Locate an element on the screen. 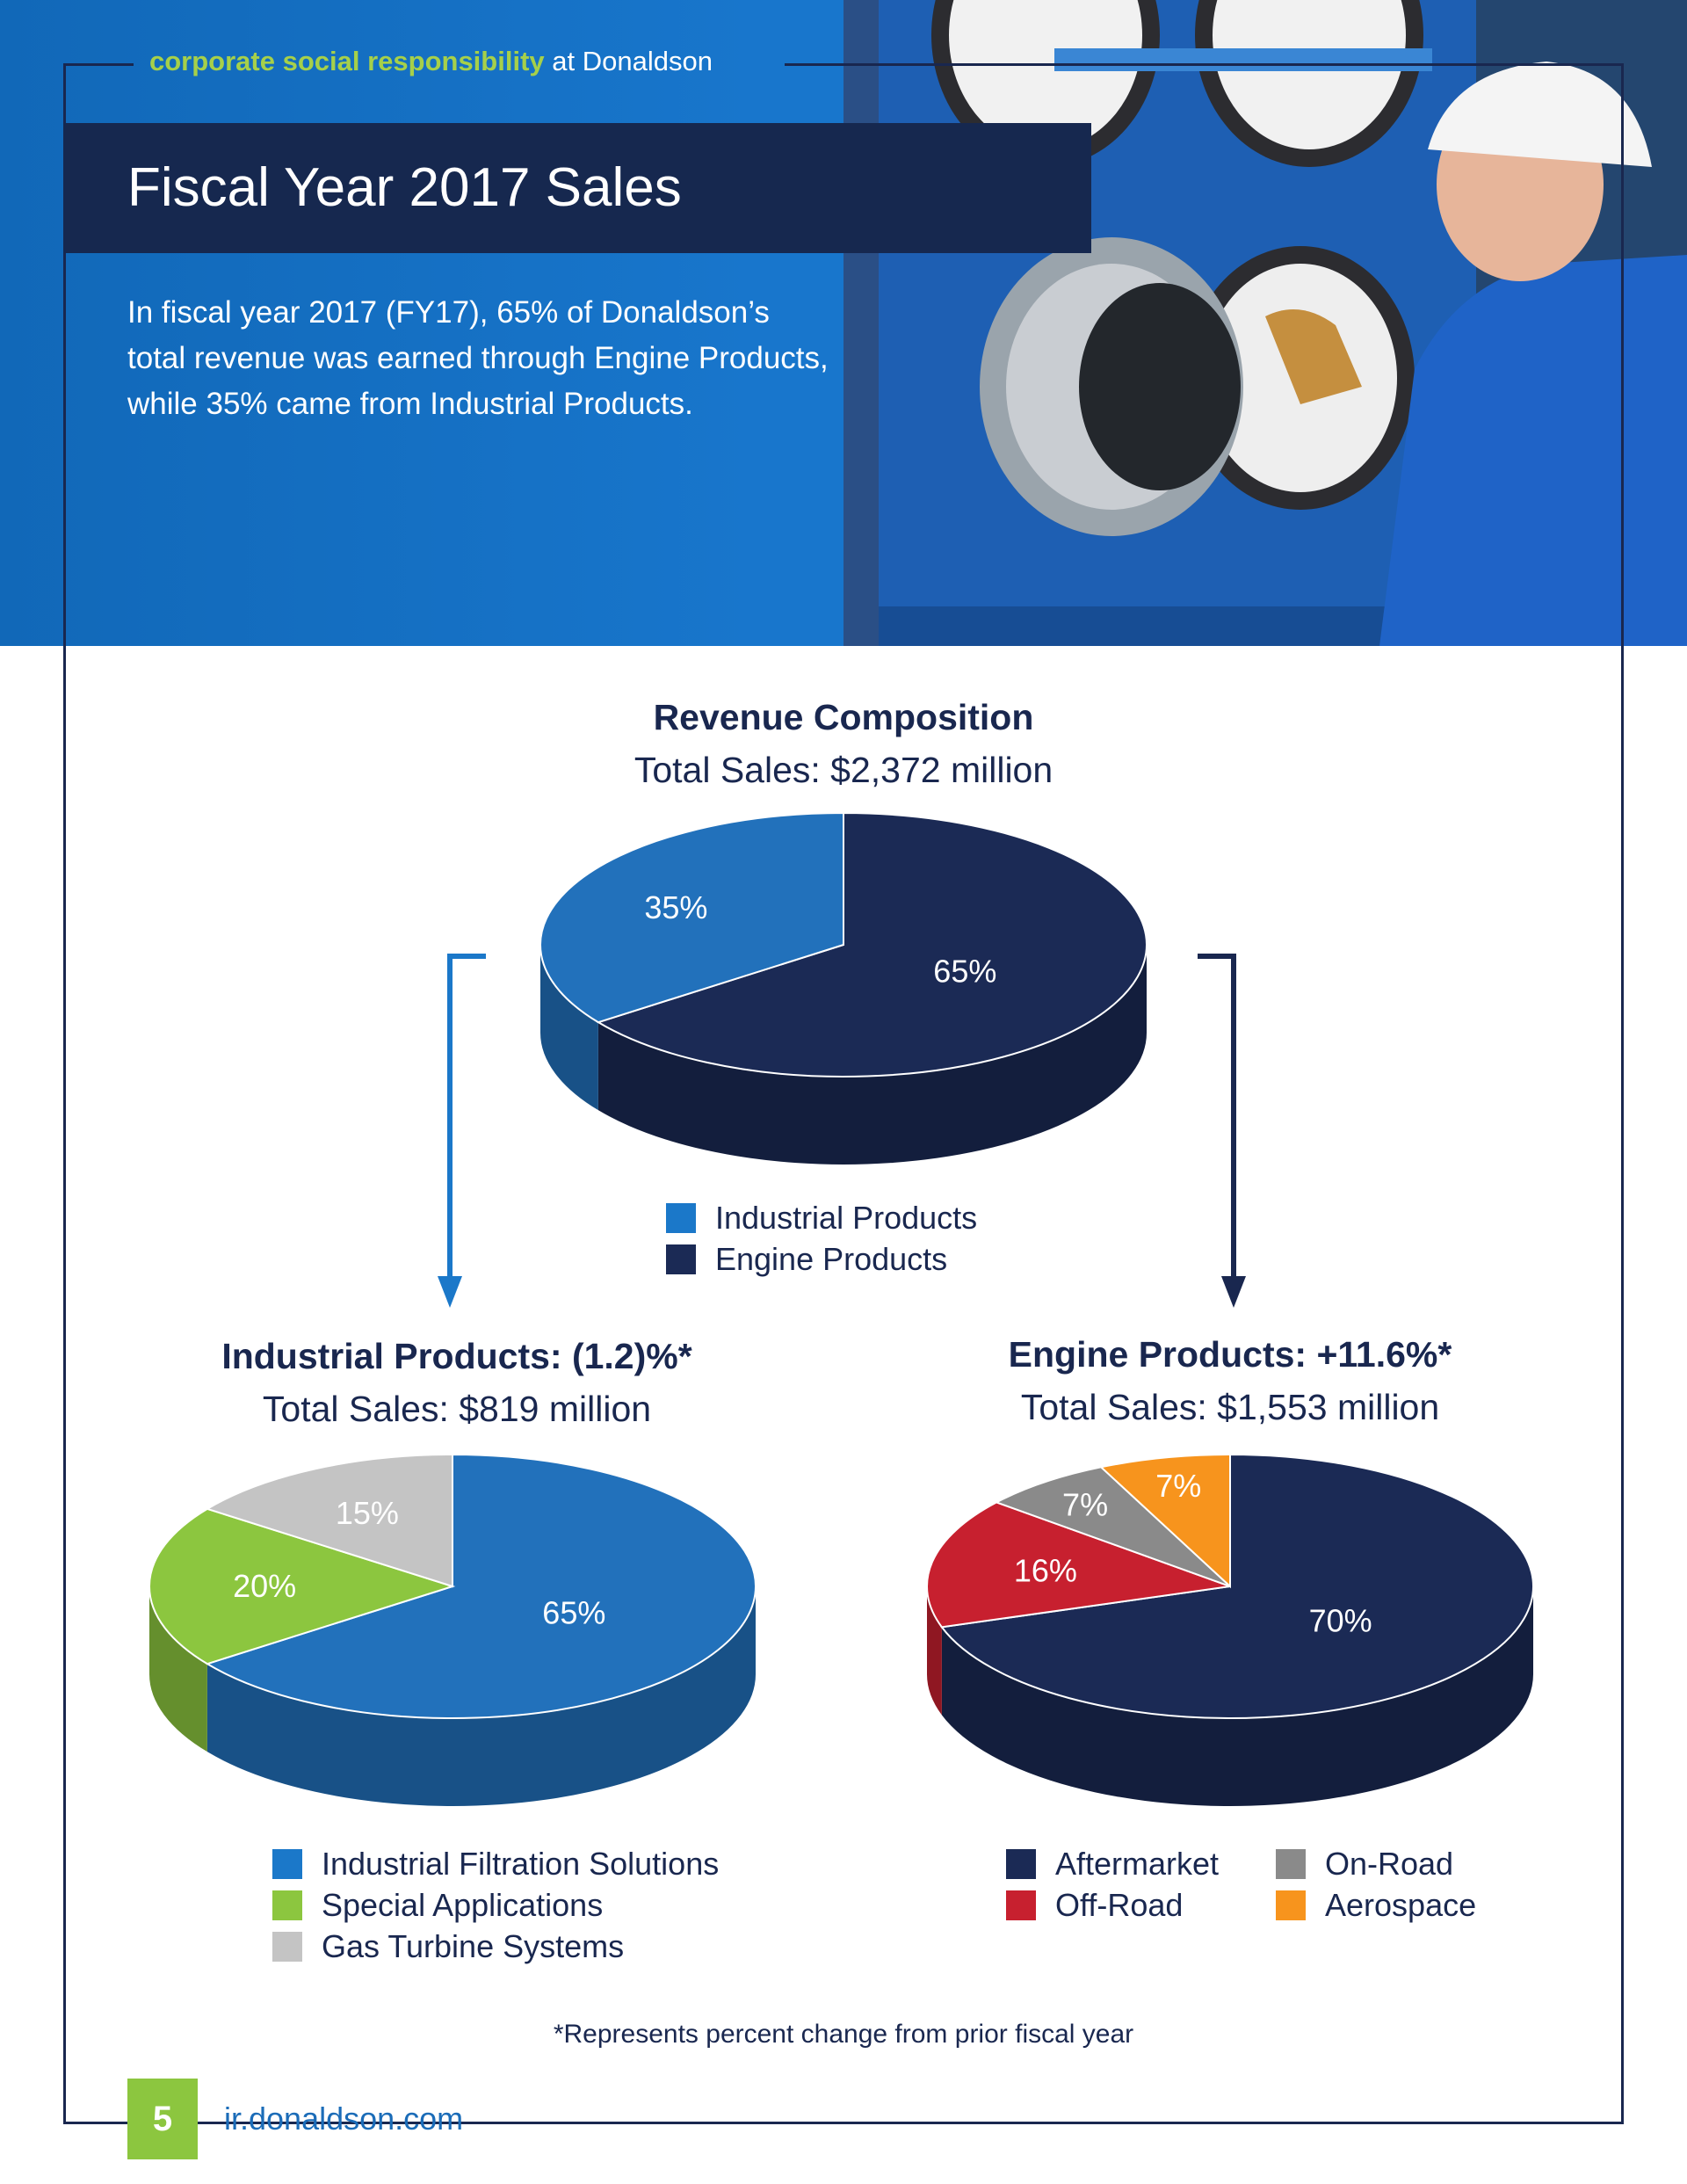 This screenshot has height=2184, width=1687. title-band is located at coordinates (577, 188).